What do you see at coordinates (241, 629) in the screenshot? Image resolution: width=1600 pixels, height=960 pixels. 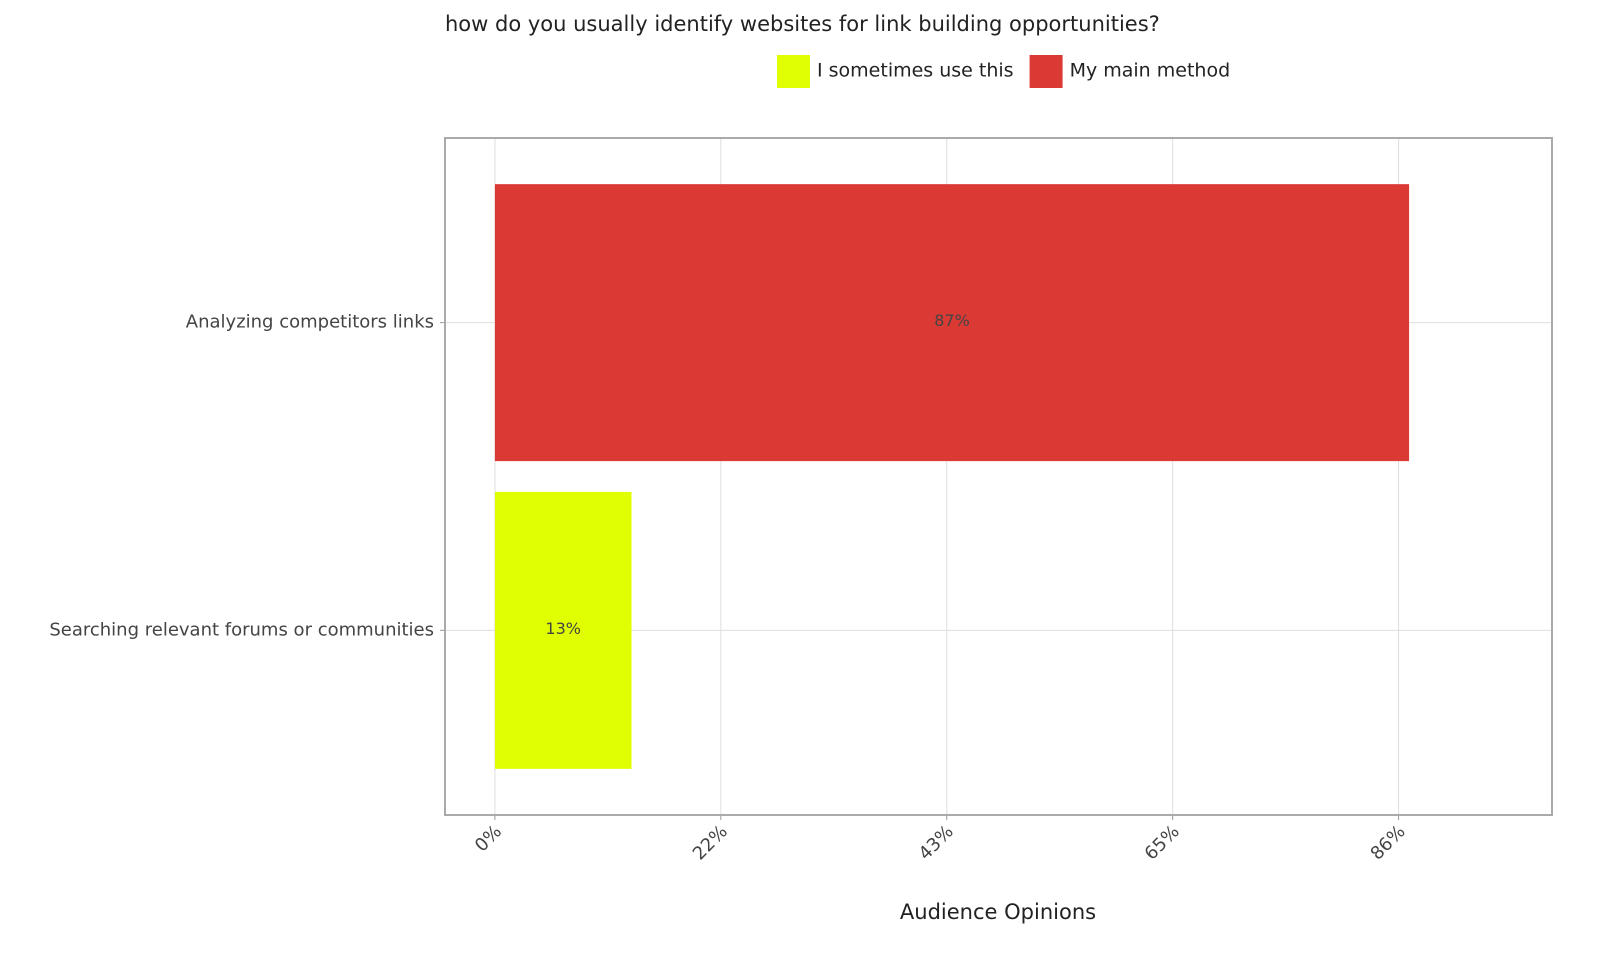 I see `y-tick-label: Searching relevant forums or communities` at bounding box center [241, 629].